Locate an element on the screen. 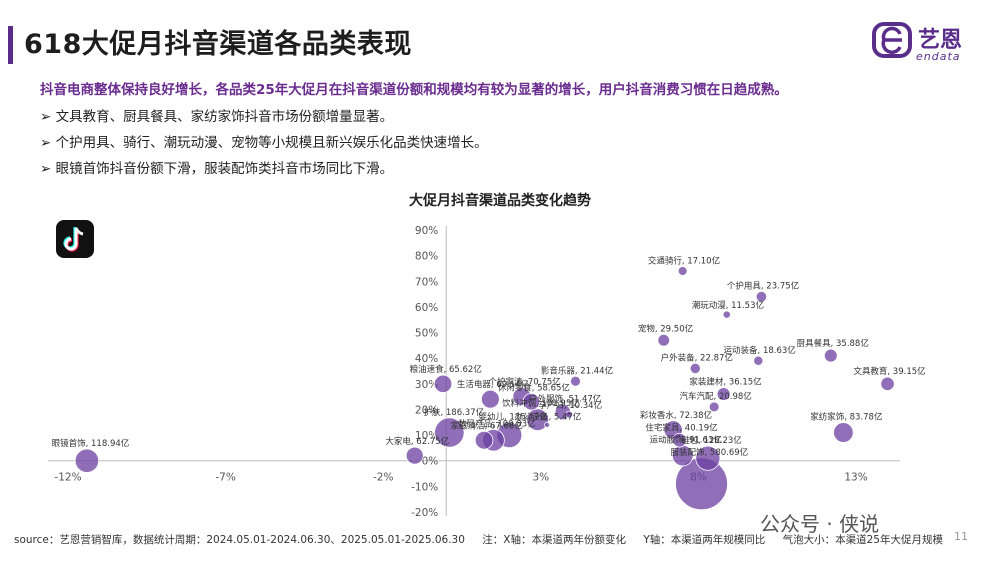 The height and width of the screenshot is (562, 1000). footer-size-note: 气泡大小：本渠道25年大促月规模 is located at coordinates (862, 540).